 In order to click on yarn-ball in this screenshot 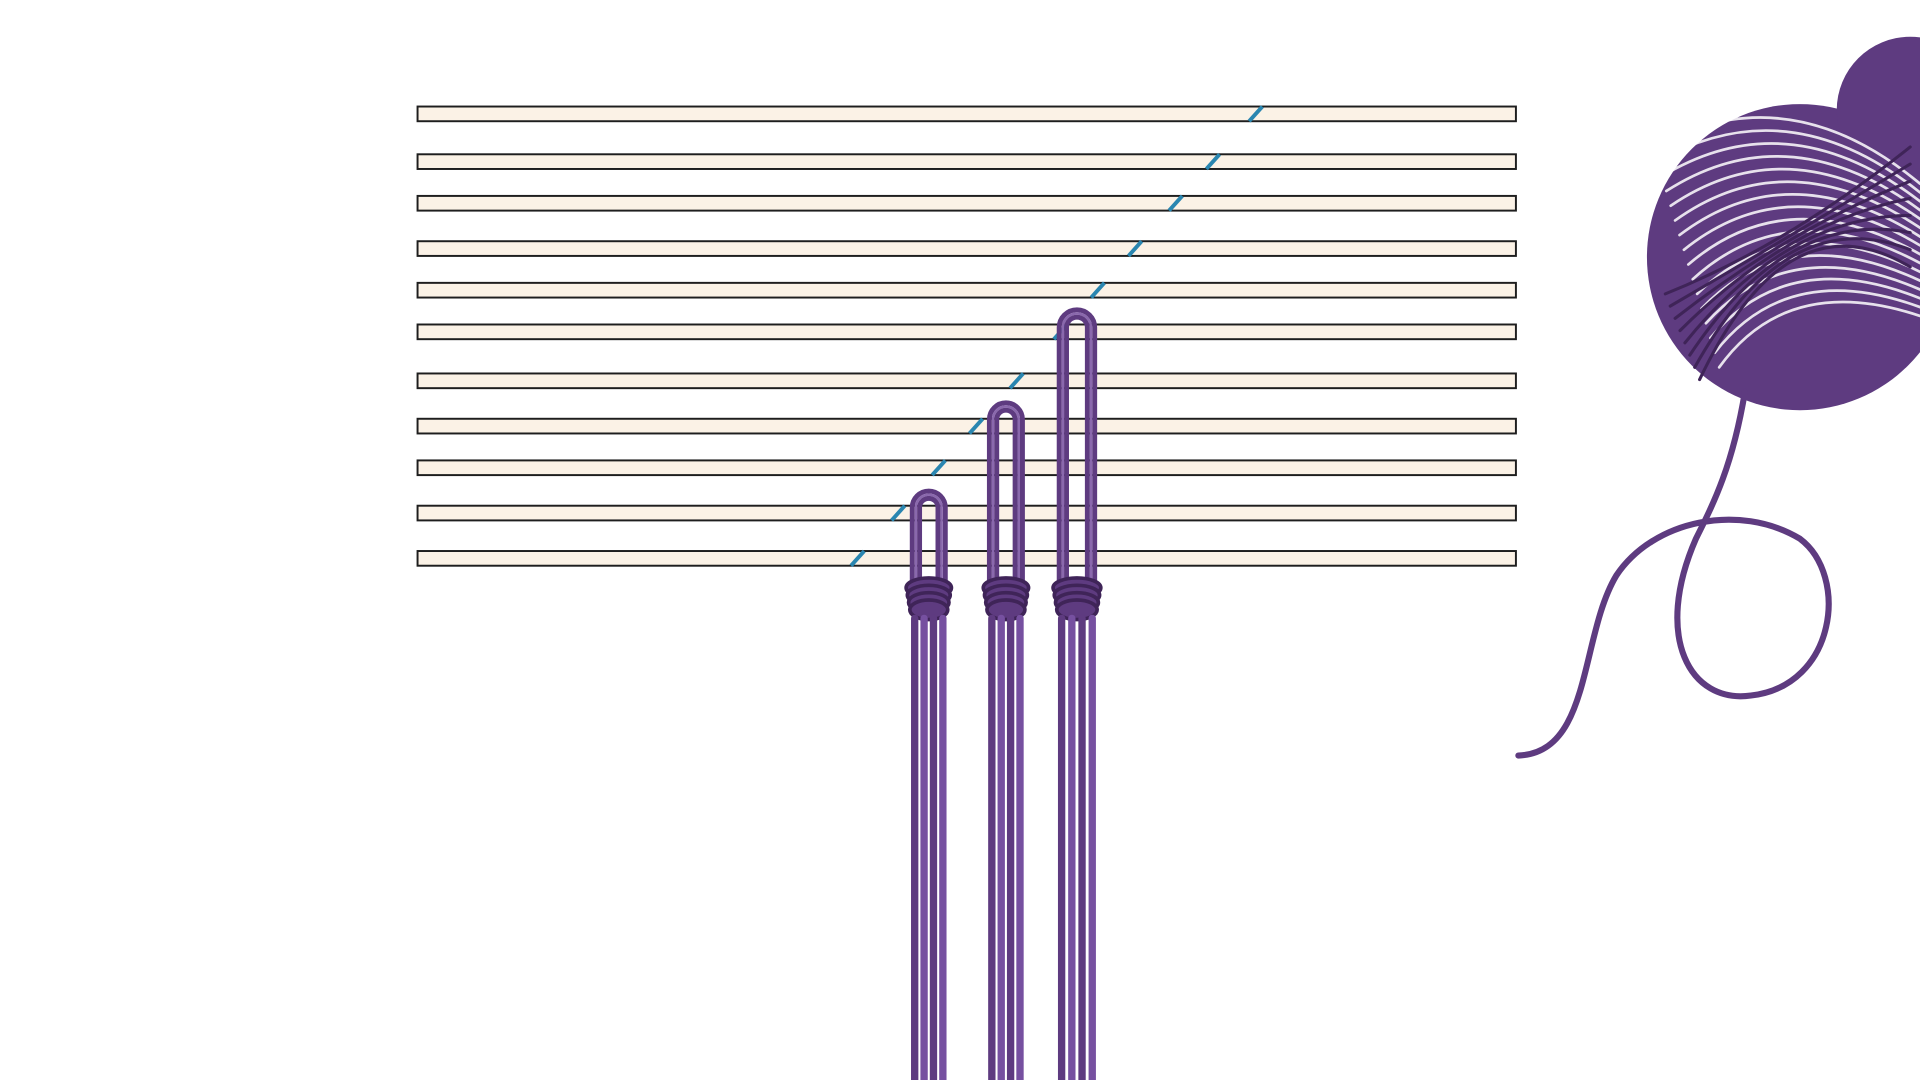, I will do `click(1717, 397)`.